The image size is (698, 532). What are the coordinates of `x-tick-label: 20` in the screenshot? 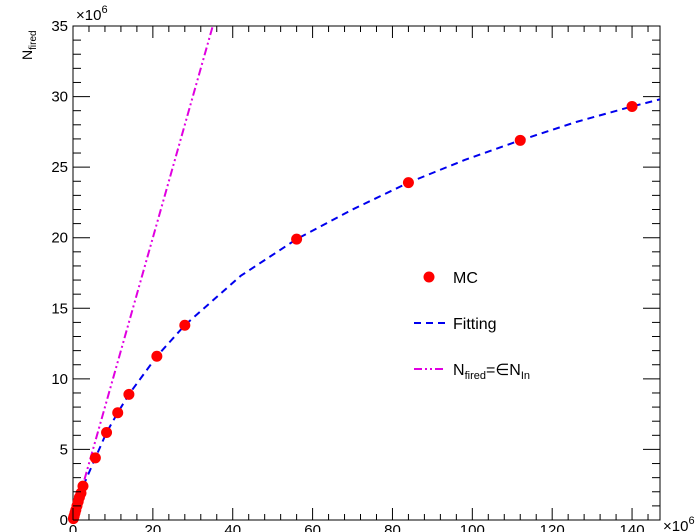 It's located at (153, 527).